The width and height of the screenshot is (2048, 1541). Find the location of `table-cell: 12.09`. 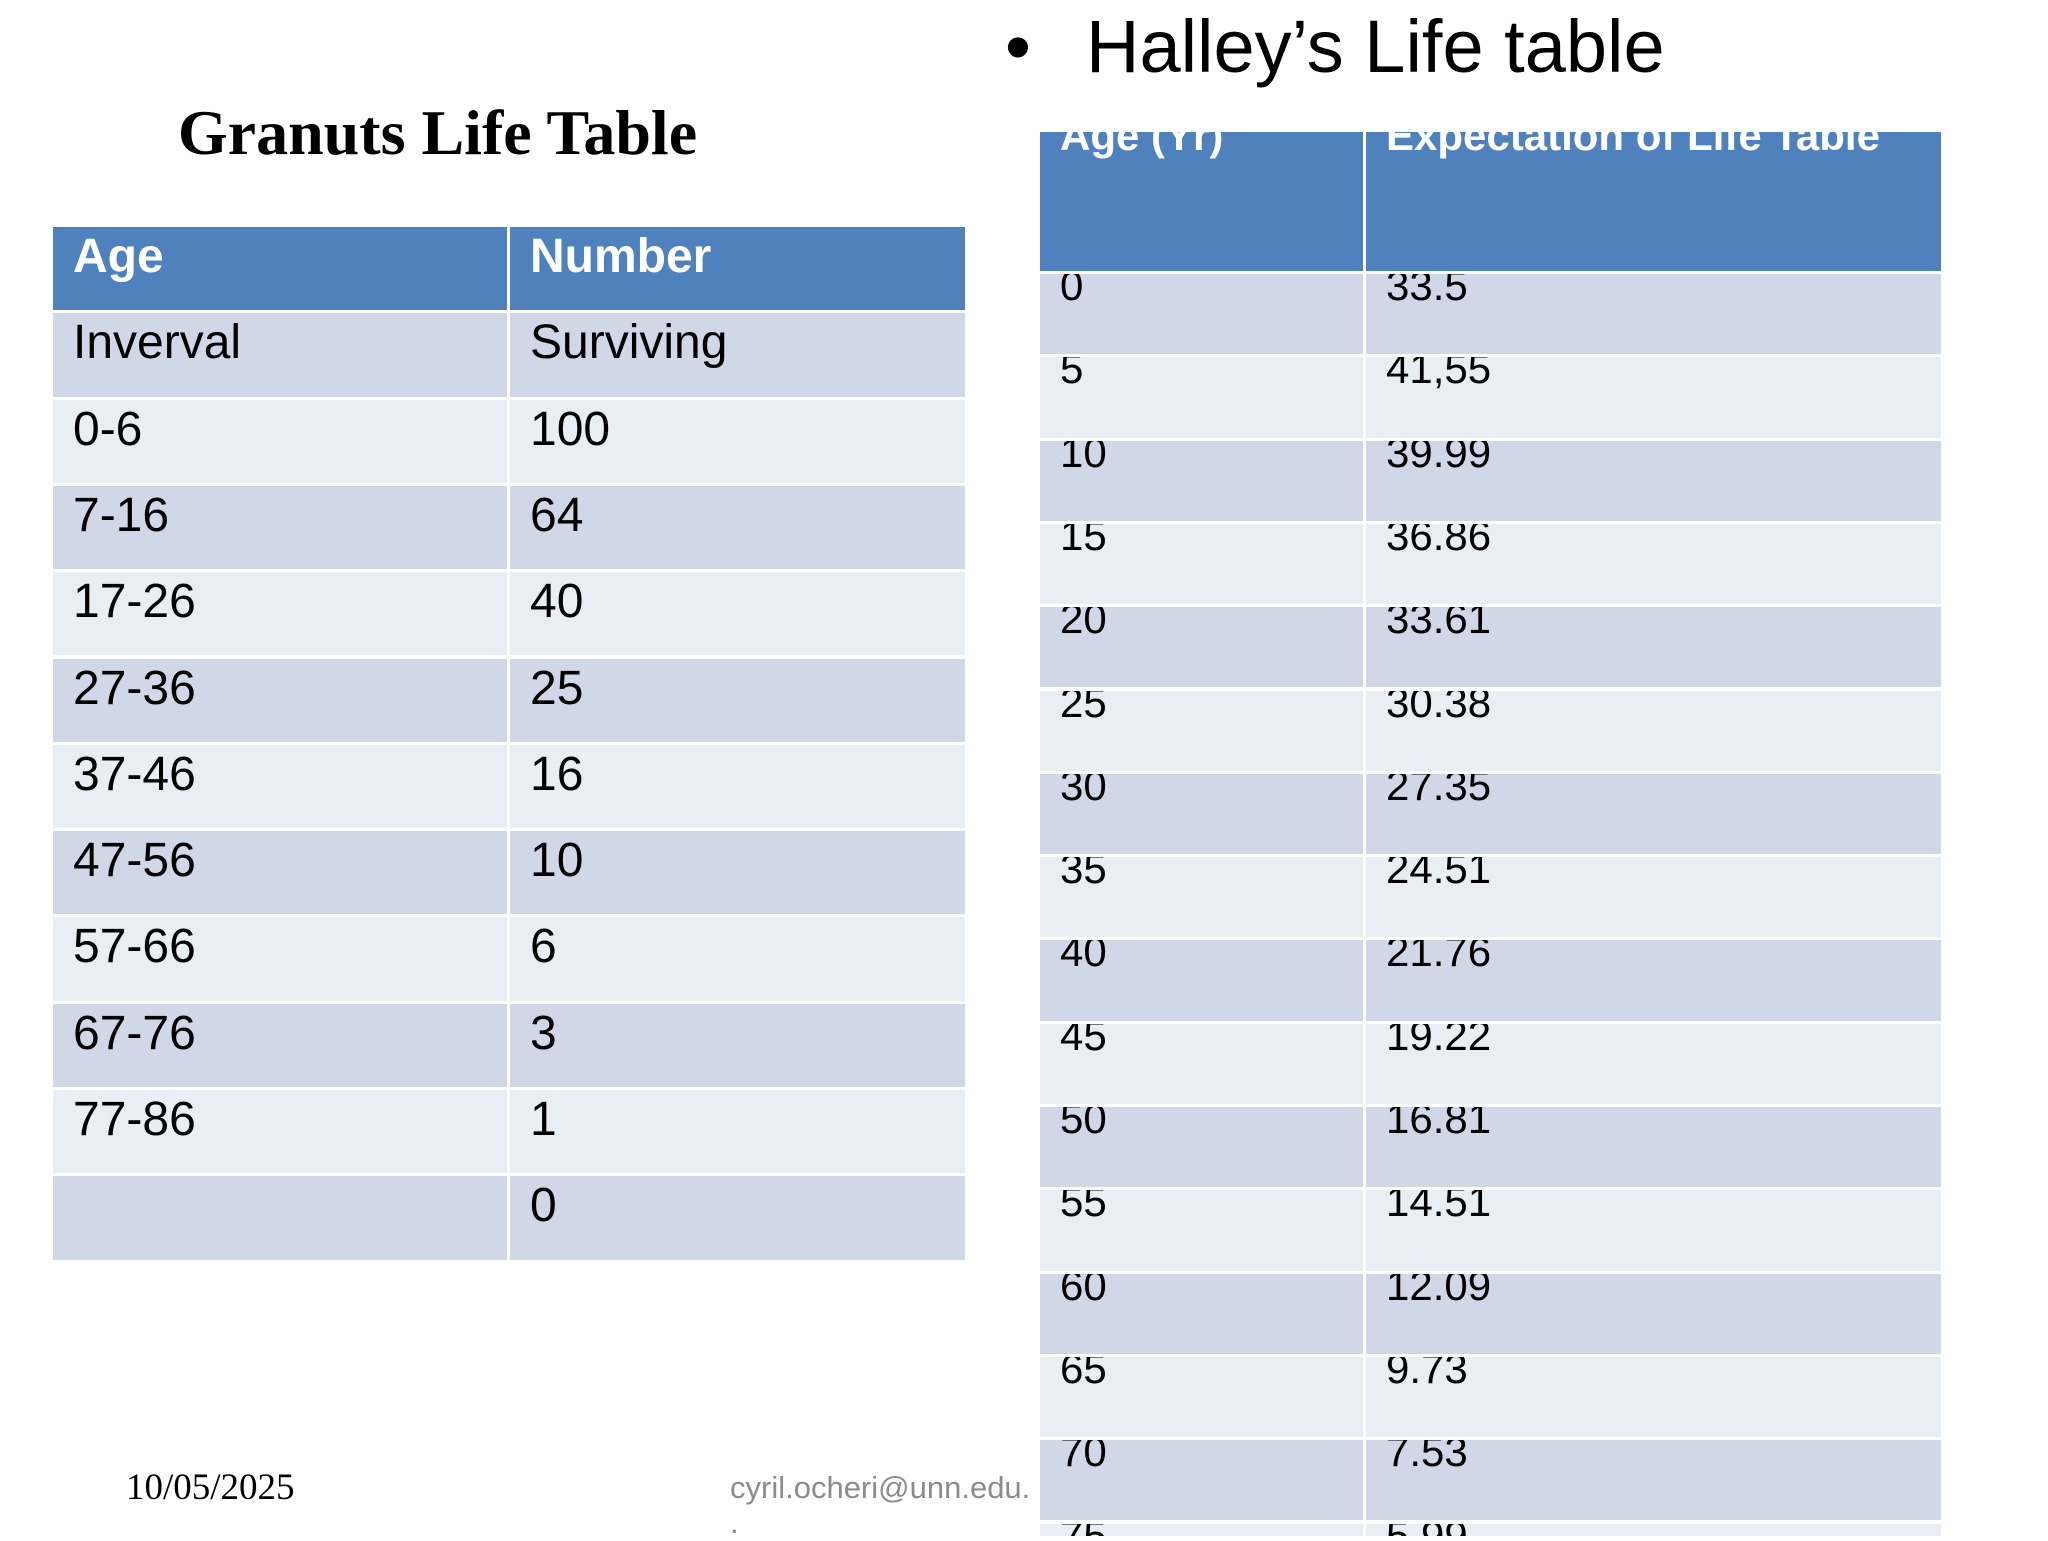

table-cell: 12.09 is located at coordinates (1655, 1315).